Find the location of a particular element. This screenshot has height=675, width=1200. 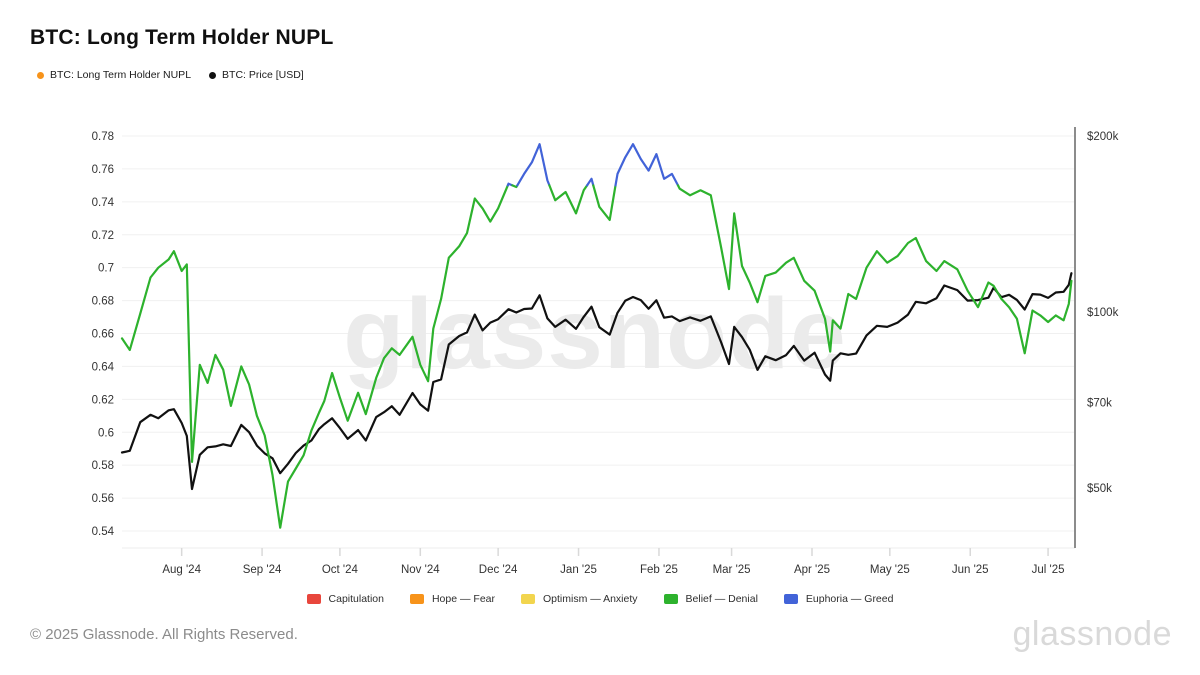

svg-text: Jan '25 is located at coordinates (578, 570).